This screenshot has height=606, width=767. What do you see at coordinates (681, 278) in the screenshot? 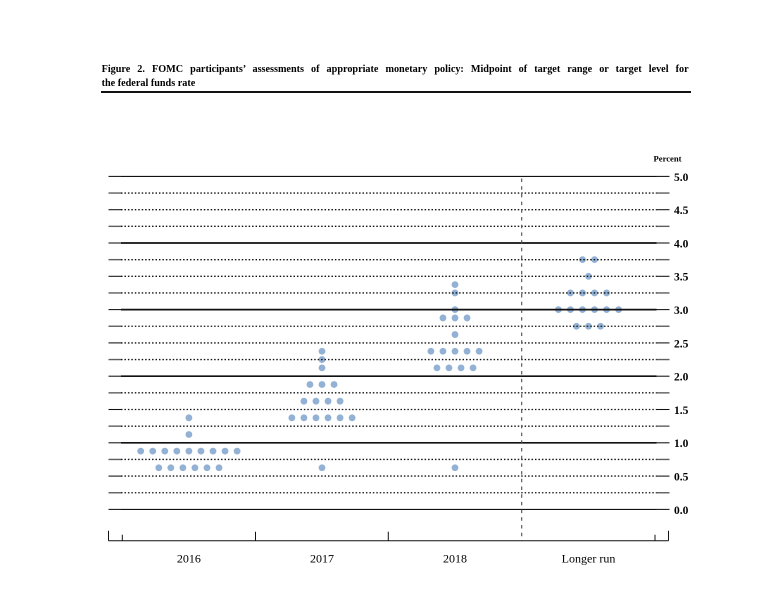
I see `svg-text: 3.5` at bounding box center [681, 278].